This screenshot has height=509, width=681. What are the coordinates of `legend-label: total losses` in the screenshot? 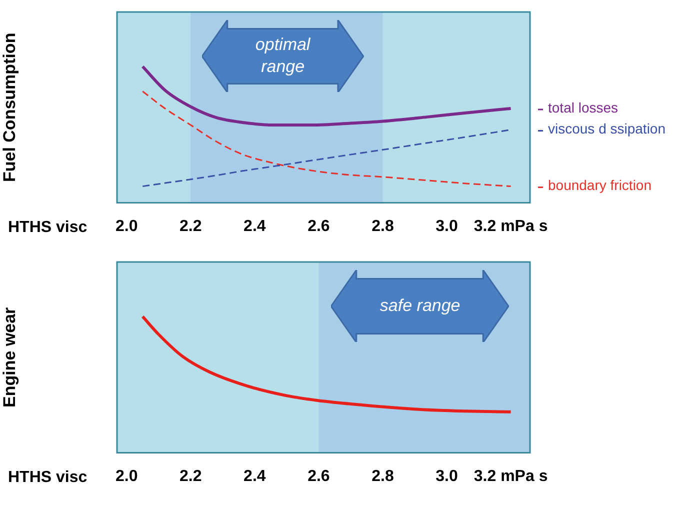 It's located at (583, 107).